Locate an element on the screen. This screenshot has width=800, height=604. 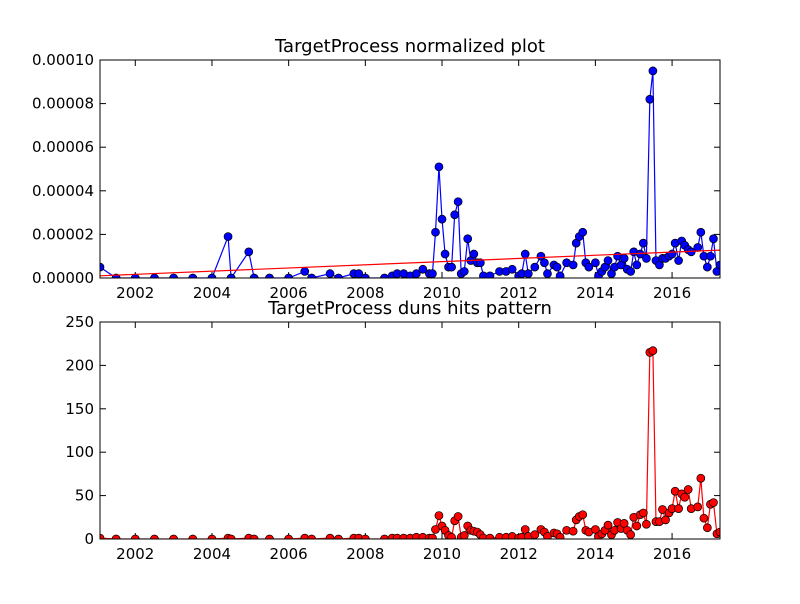
x-tick-label: 2010 is located at coordinates (442, 293).